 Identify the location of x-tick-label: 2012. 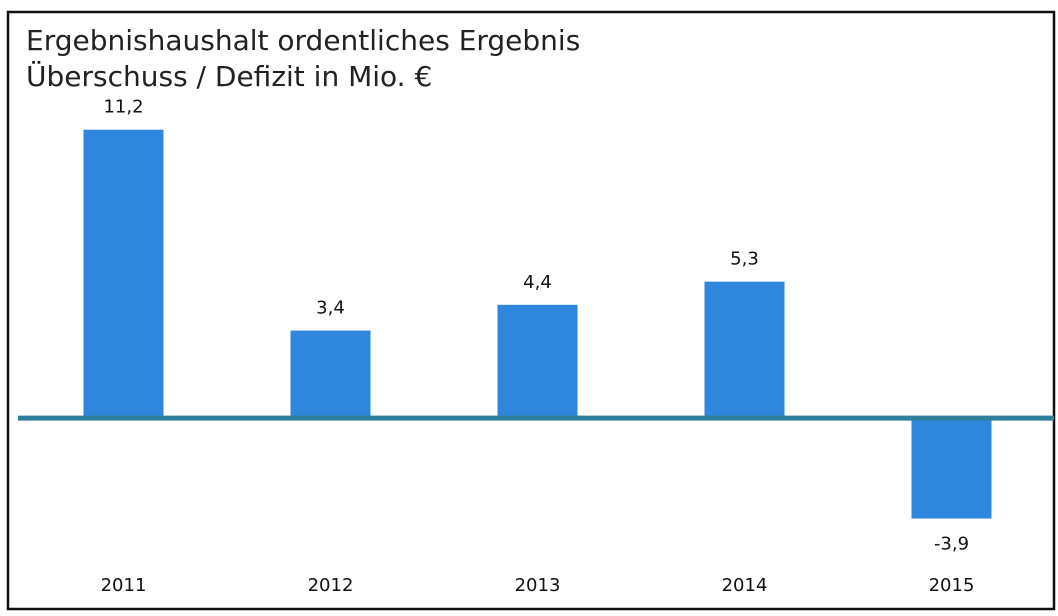
(331, 585).